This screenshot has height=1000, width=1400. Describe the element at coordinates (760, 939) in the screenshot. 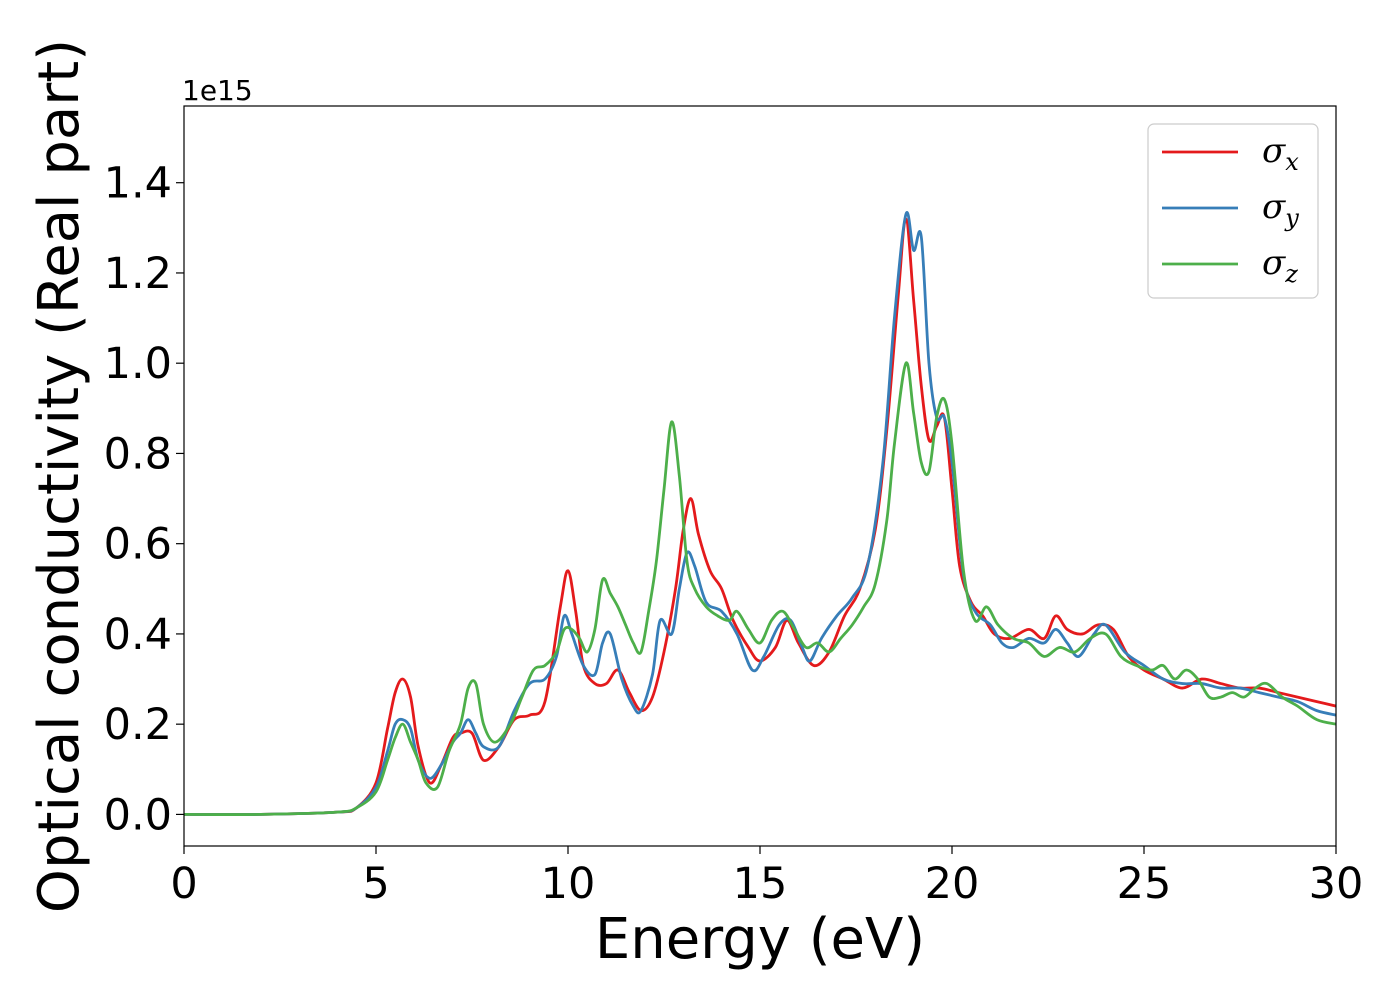

I see `x-axis-label: Energy (eV)` at that location.